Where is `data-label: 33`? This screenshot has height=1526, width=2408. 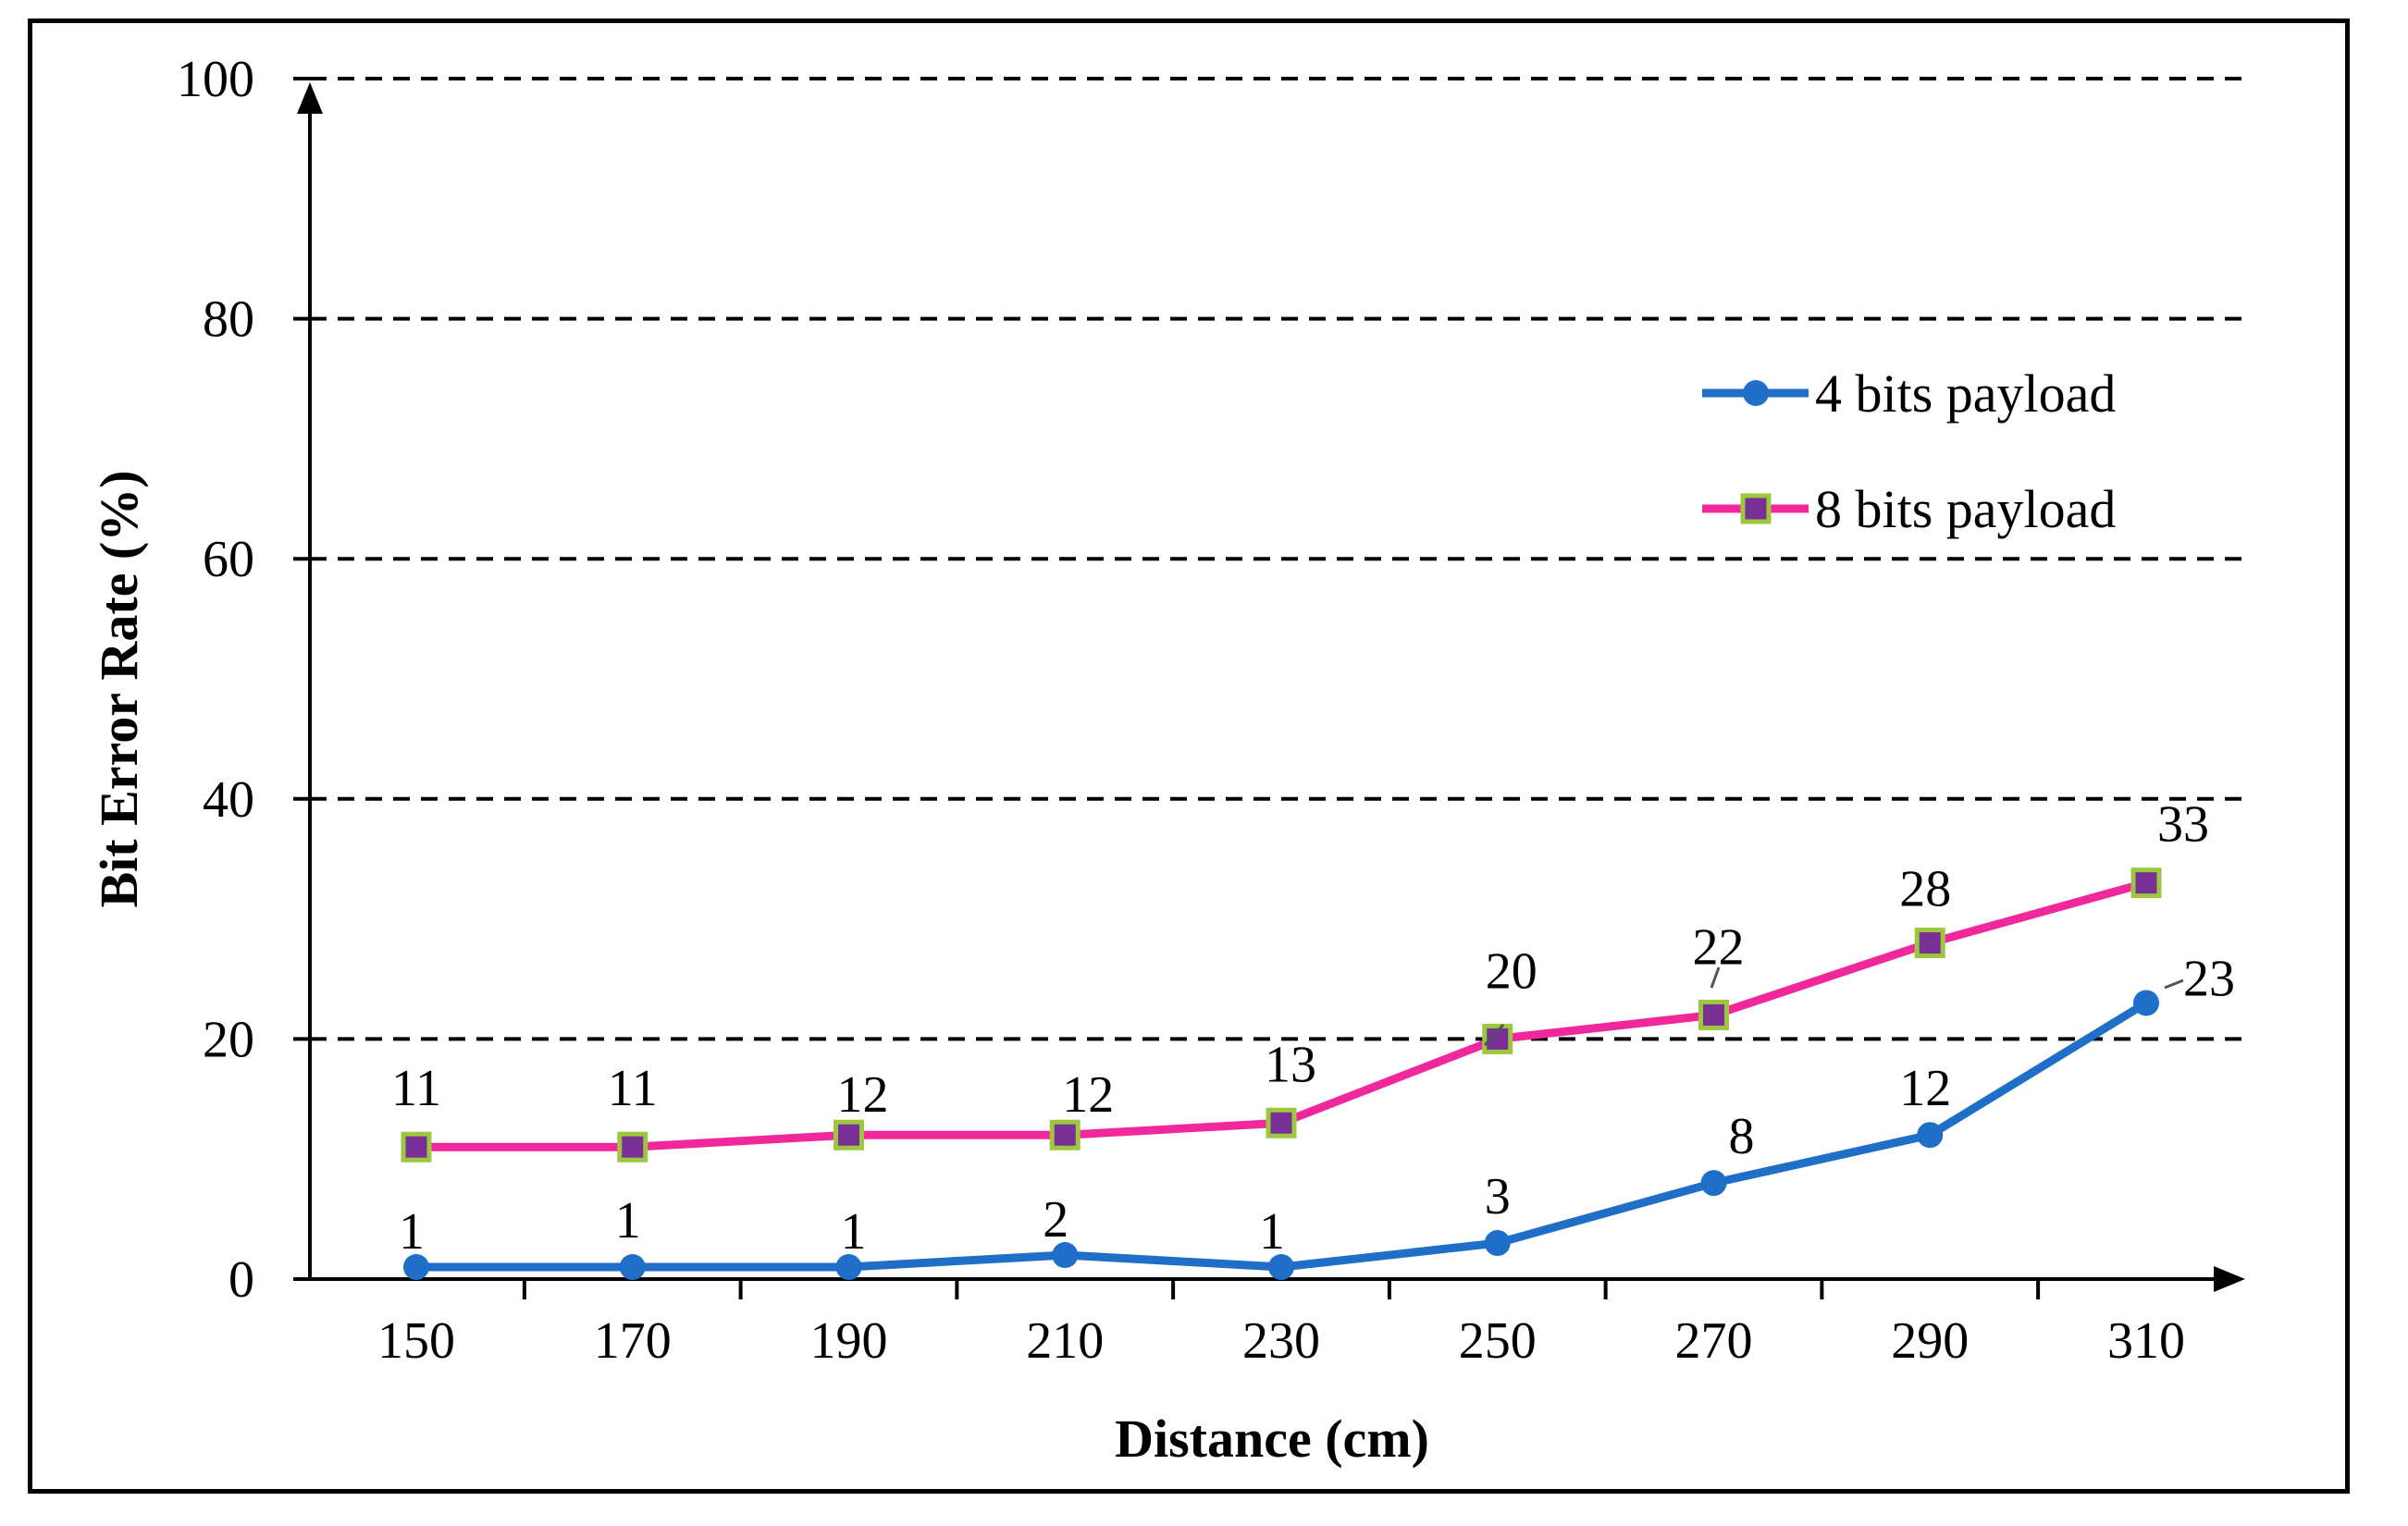 data-label: 33 is located at coordinates (2183, 825).